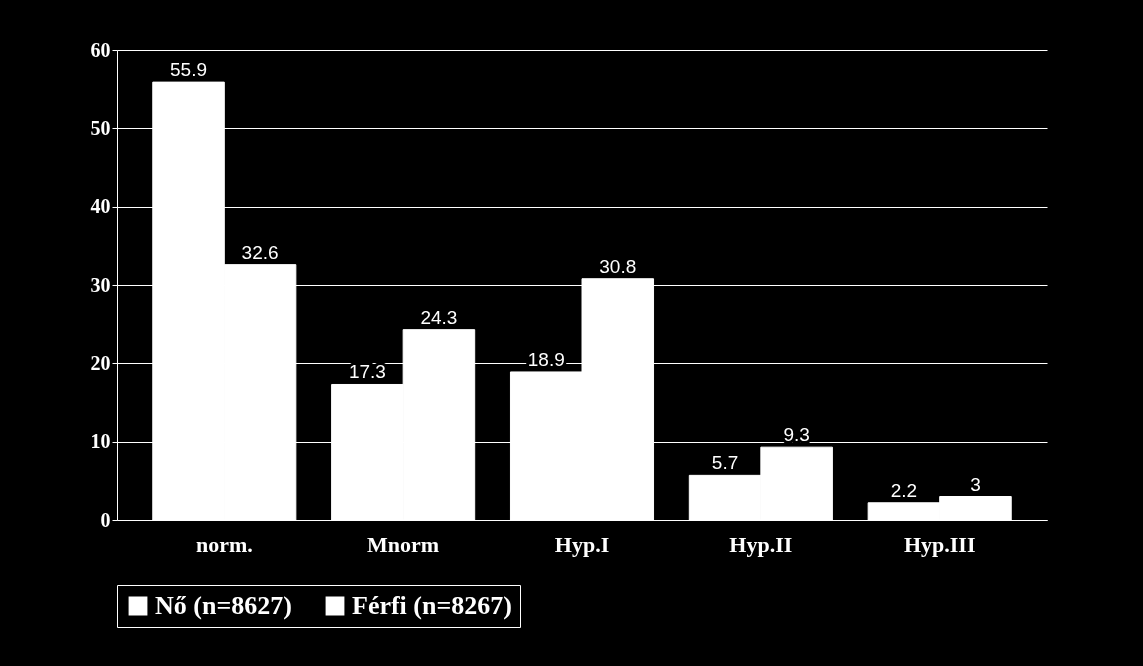 Image resolution: width=1143 pixels, height=666 pixels. What do you see at coordinates (189, 70) in the screenshot?
I see `data-label: 55.9` at bounding box center [189, 70].